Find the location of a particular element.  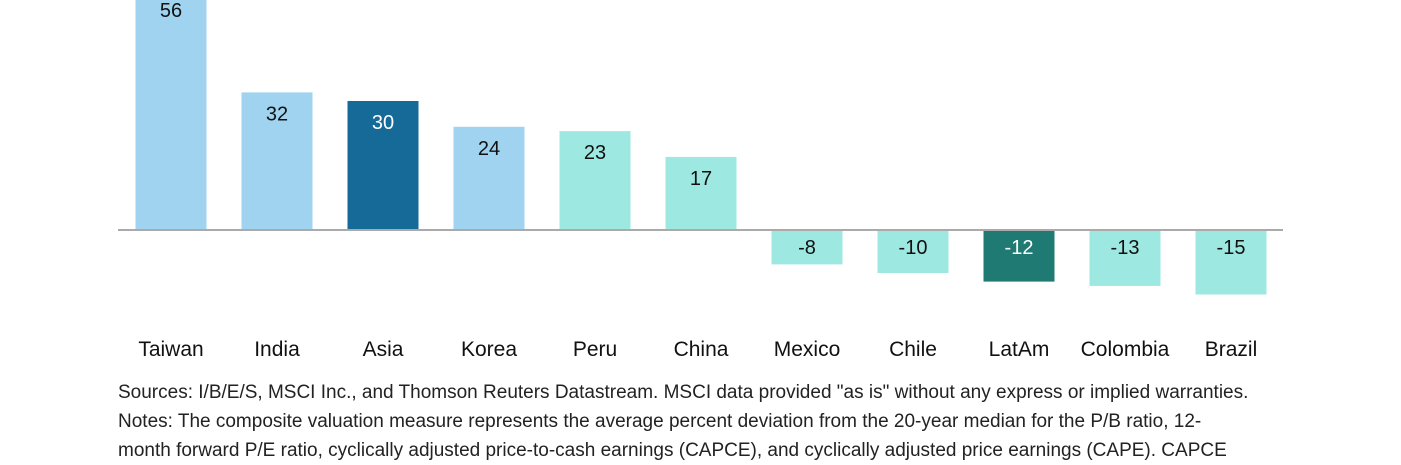

data-label-latam: -12 is located at coordinates (1019, 248).